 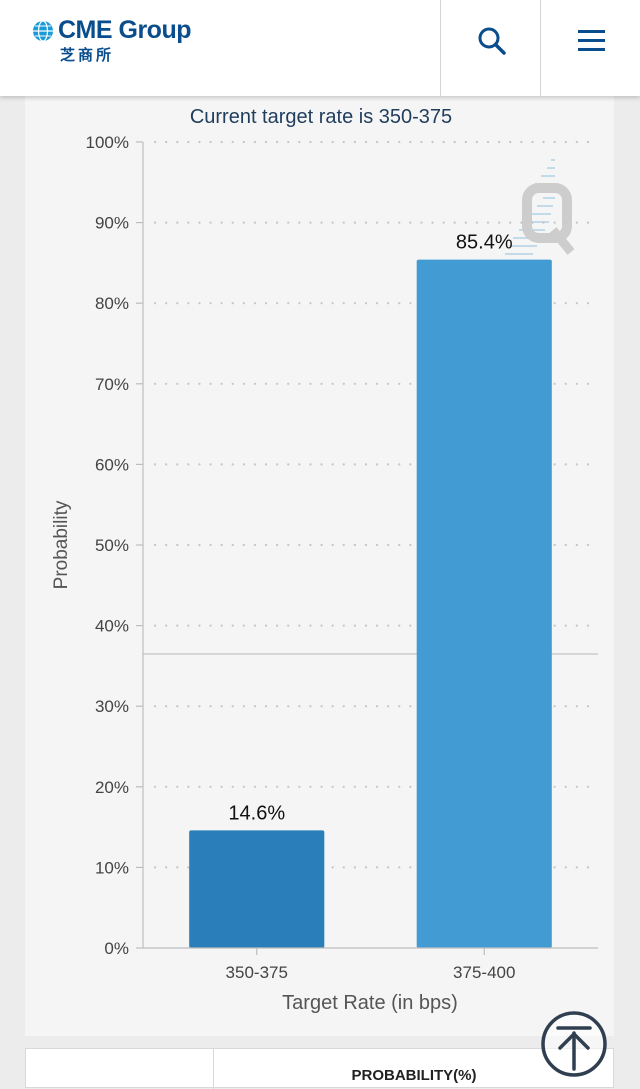 I want to click on y-tick-label: 0%, so click(x=116, y=948).